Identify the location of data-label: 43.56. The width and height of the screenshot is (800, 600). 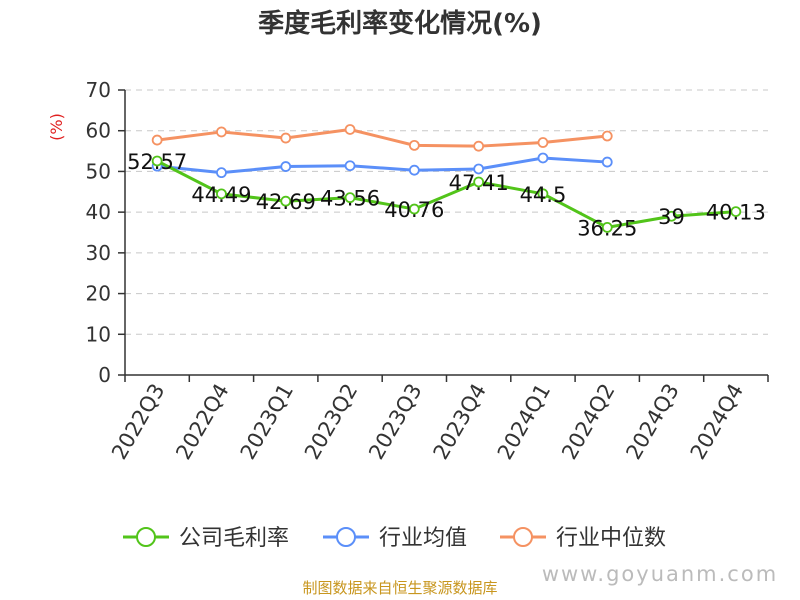
(350, 199).